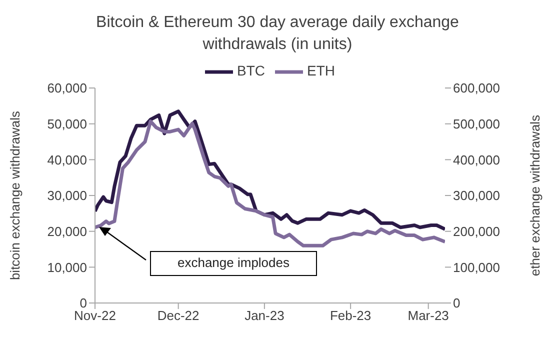 This screenshot has width=555, height=350. What do you see at coordinates (535, 195) in the screenshot?
I see `y2-axis-title: ether exchange withdrawals` at bounding box center [535, 195].